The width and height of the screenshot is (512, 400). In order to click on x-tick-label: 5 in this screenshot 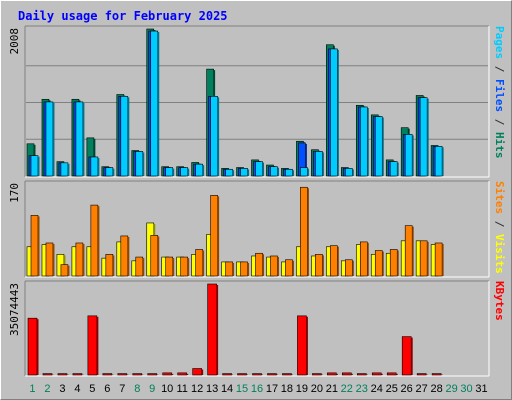, I will do `click(92, 389)`.